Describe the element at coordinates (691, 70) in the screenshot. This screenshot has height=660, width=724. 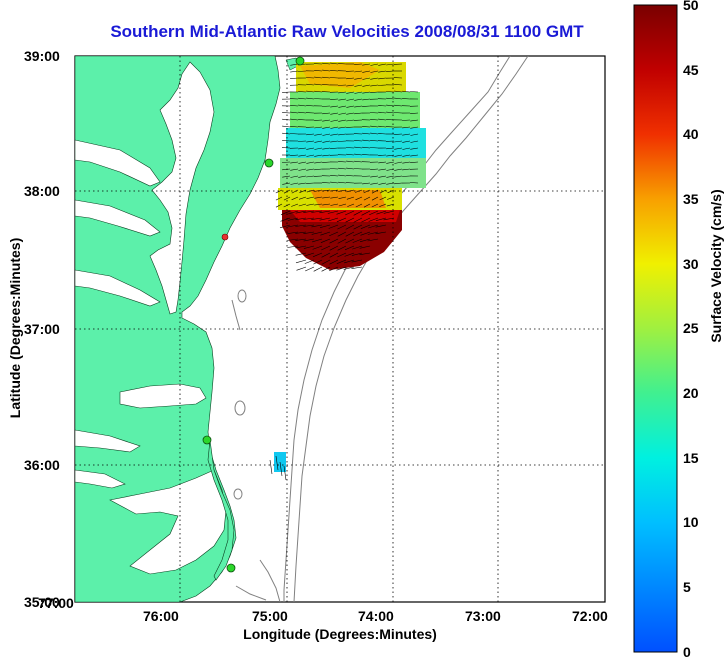
I see `colorbar-tick: 45` at that location.